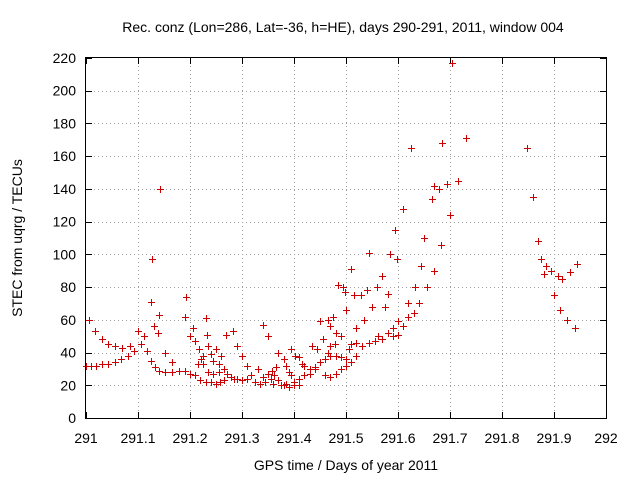 Image resolution: width=640 pixels, height=480 pixels. What do you see at coordinates (68, 320) in the screenshot?
I see `y-tick-label: 60` at bounding box center [68, 320].